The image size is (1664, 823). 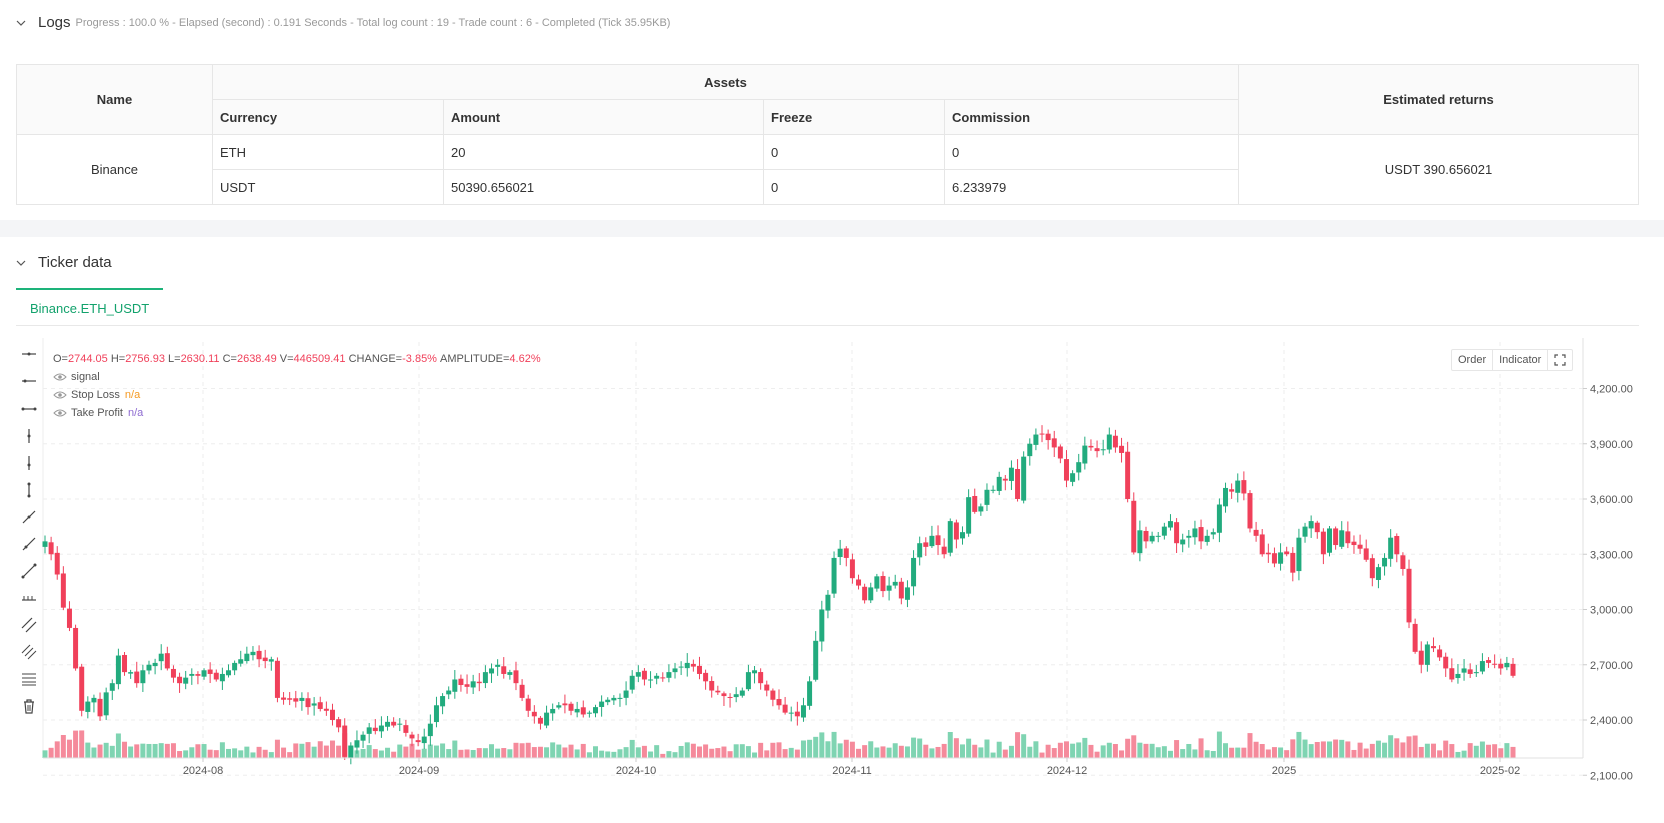 I want to click on horizontal-segment-icon, so click(x=29, y=409).